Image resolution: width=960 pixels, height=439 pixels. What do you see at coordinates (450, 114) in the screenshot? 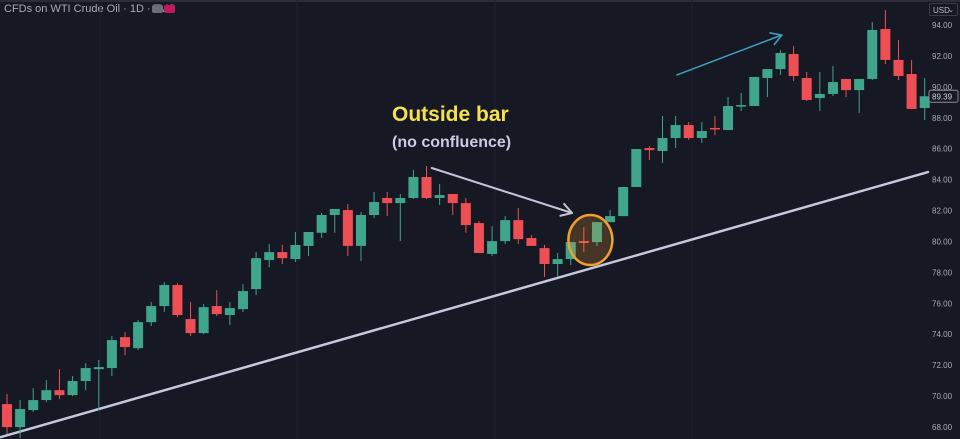
I see `annotation-headline: Outside bar` at bounding box center [450, 114].